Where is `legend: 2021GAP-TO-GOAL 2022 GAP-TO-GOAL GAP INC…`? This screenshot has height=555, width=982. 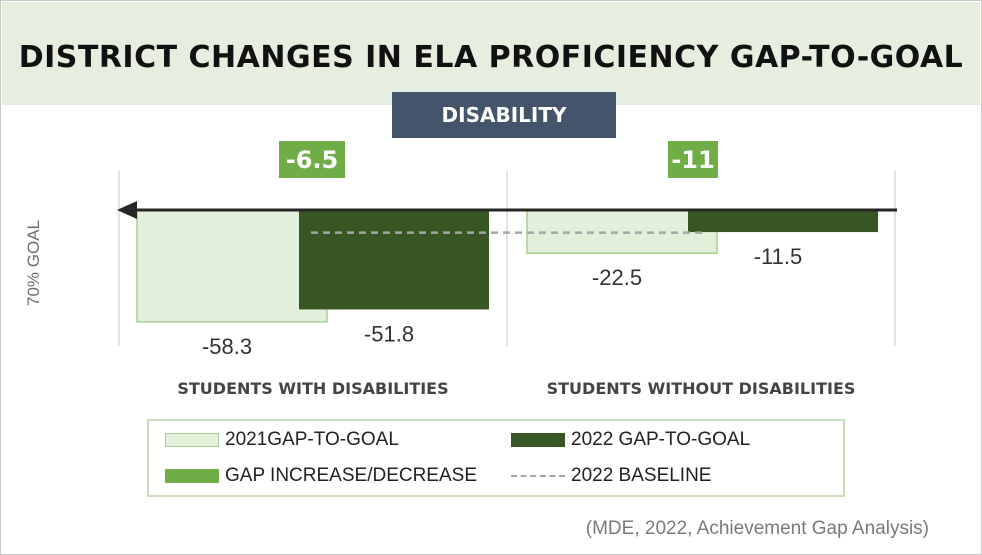 legend: 2021GAP-TO-GOAL 2022 GAP-TO-GOAL GAP INC… is located at coordinates (496, 458).